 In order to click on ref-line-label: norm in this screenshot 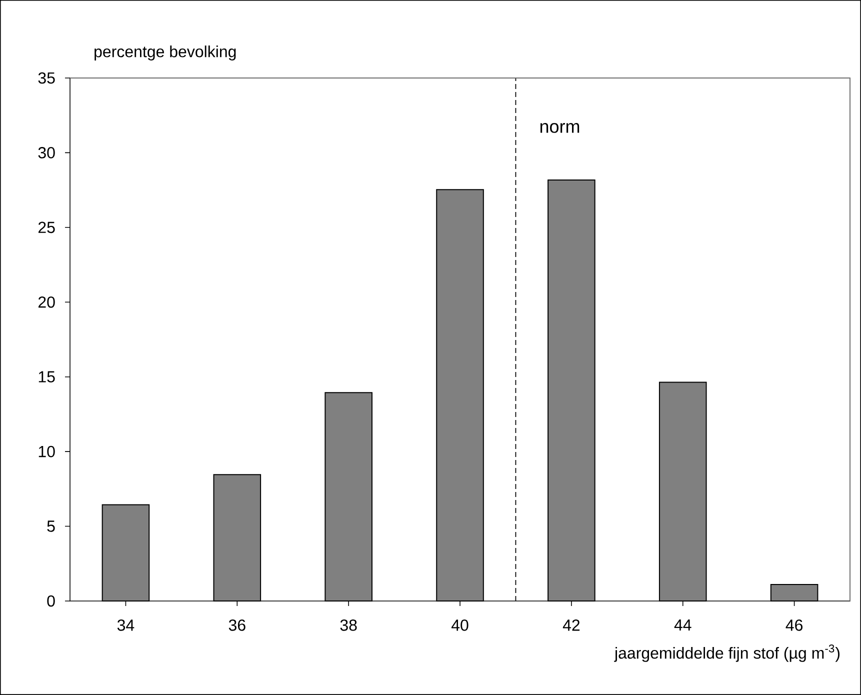, I will do `click(560, 128)`.